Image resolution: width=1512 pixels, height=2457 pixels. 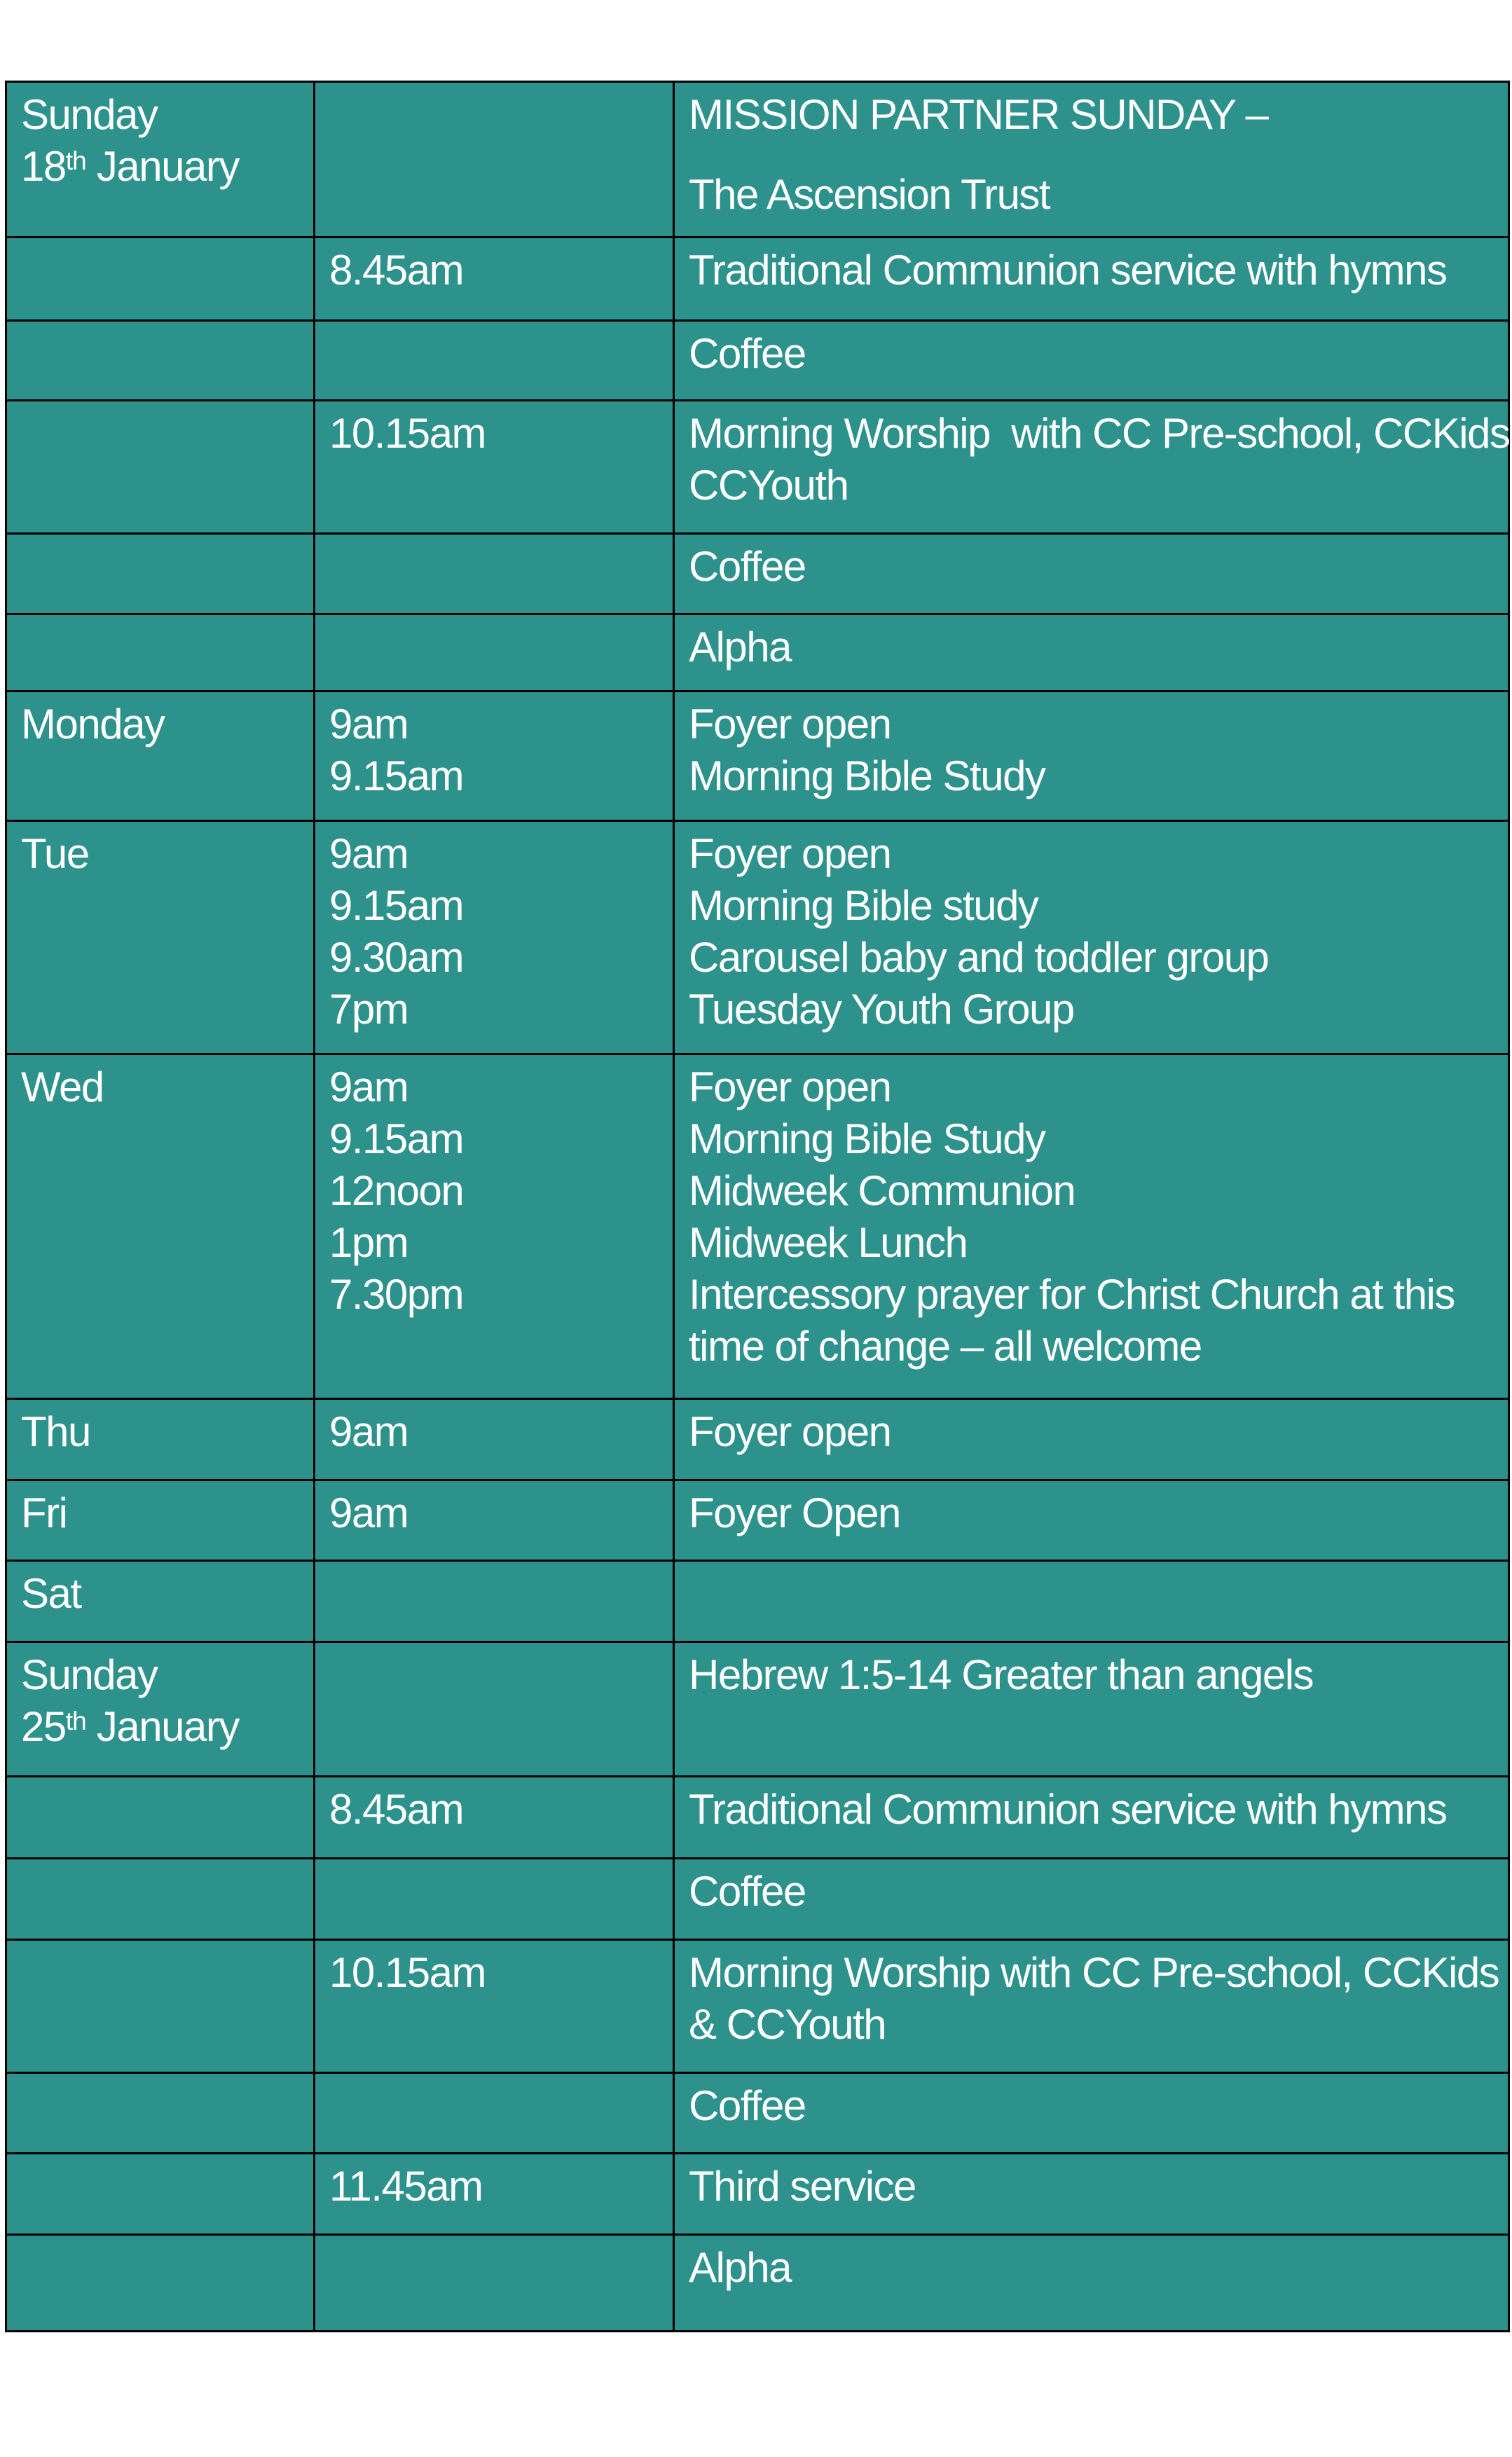 What do you see at coordinates (369, 1009) in the screenshot?
I see `time-value: 7pm` at bounding box center [369, 1009].